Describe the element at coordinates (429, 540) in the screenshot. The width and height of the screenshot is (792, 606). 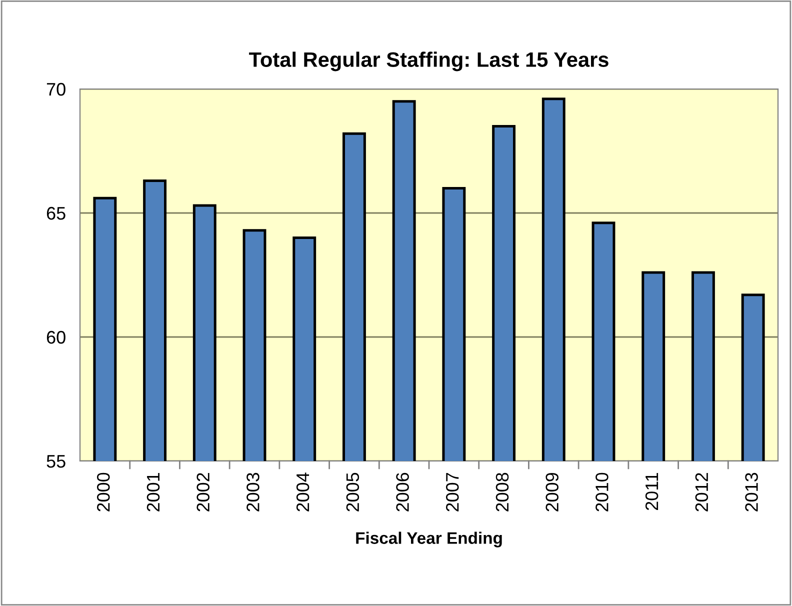
I see `x-axis-title: Fiscal Year Ending` at that location.